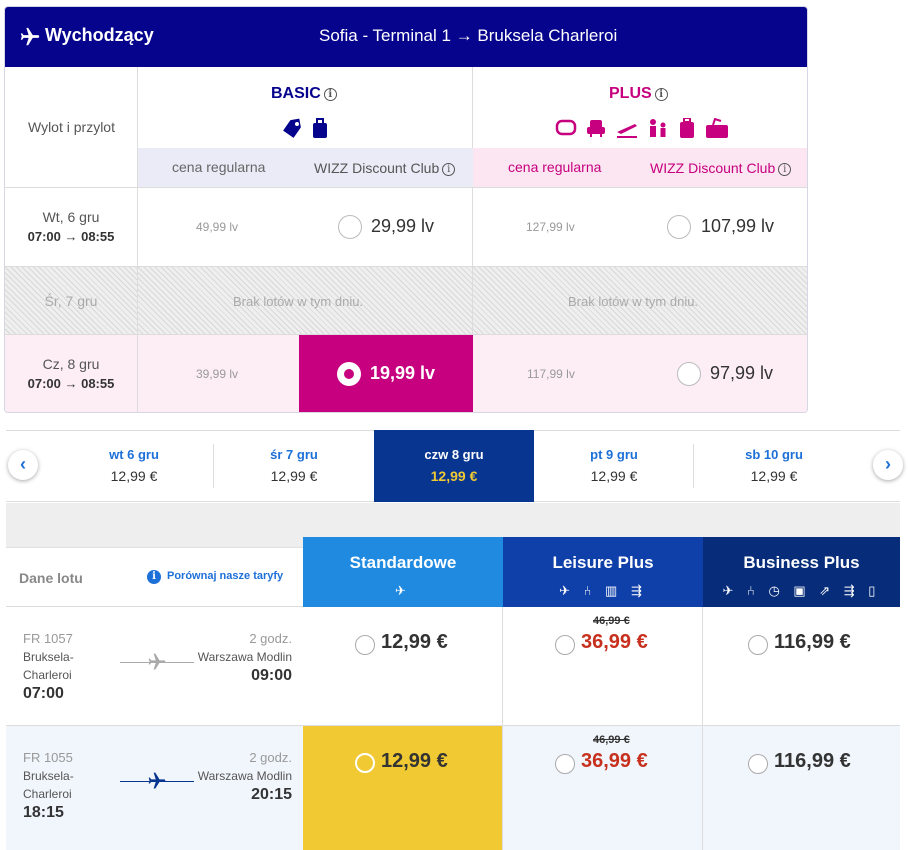 Image resolution: width=908 pixels, height=850 pixels. Describe the element at coordinates (304, 94) in the screenshot. I see `basic-fare-title: BASIC i` at that location.